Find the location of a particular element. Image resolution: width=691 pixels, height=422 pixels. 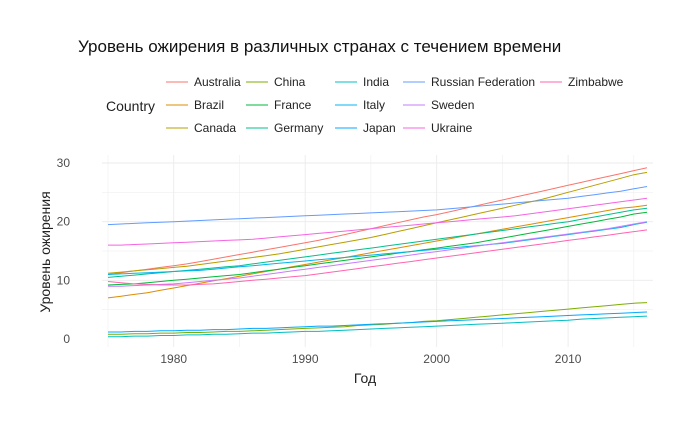

legend-label: Brazil is located at coordinates (209, 105).